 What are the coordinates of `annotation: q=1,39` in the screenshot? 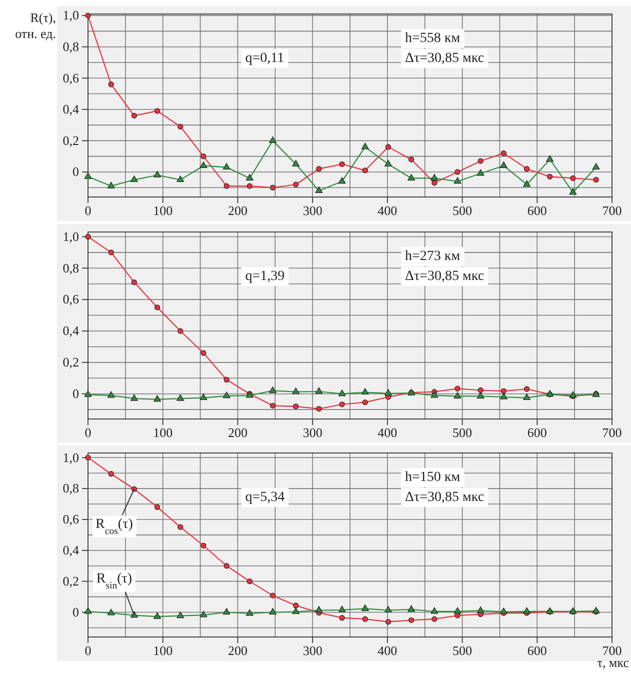 It's located at (265, 276).